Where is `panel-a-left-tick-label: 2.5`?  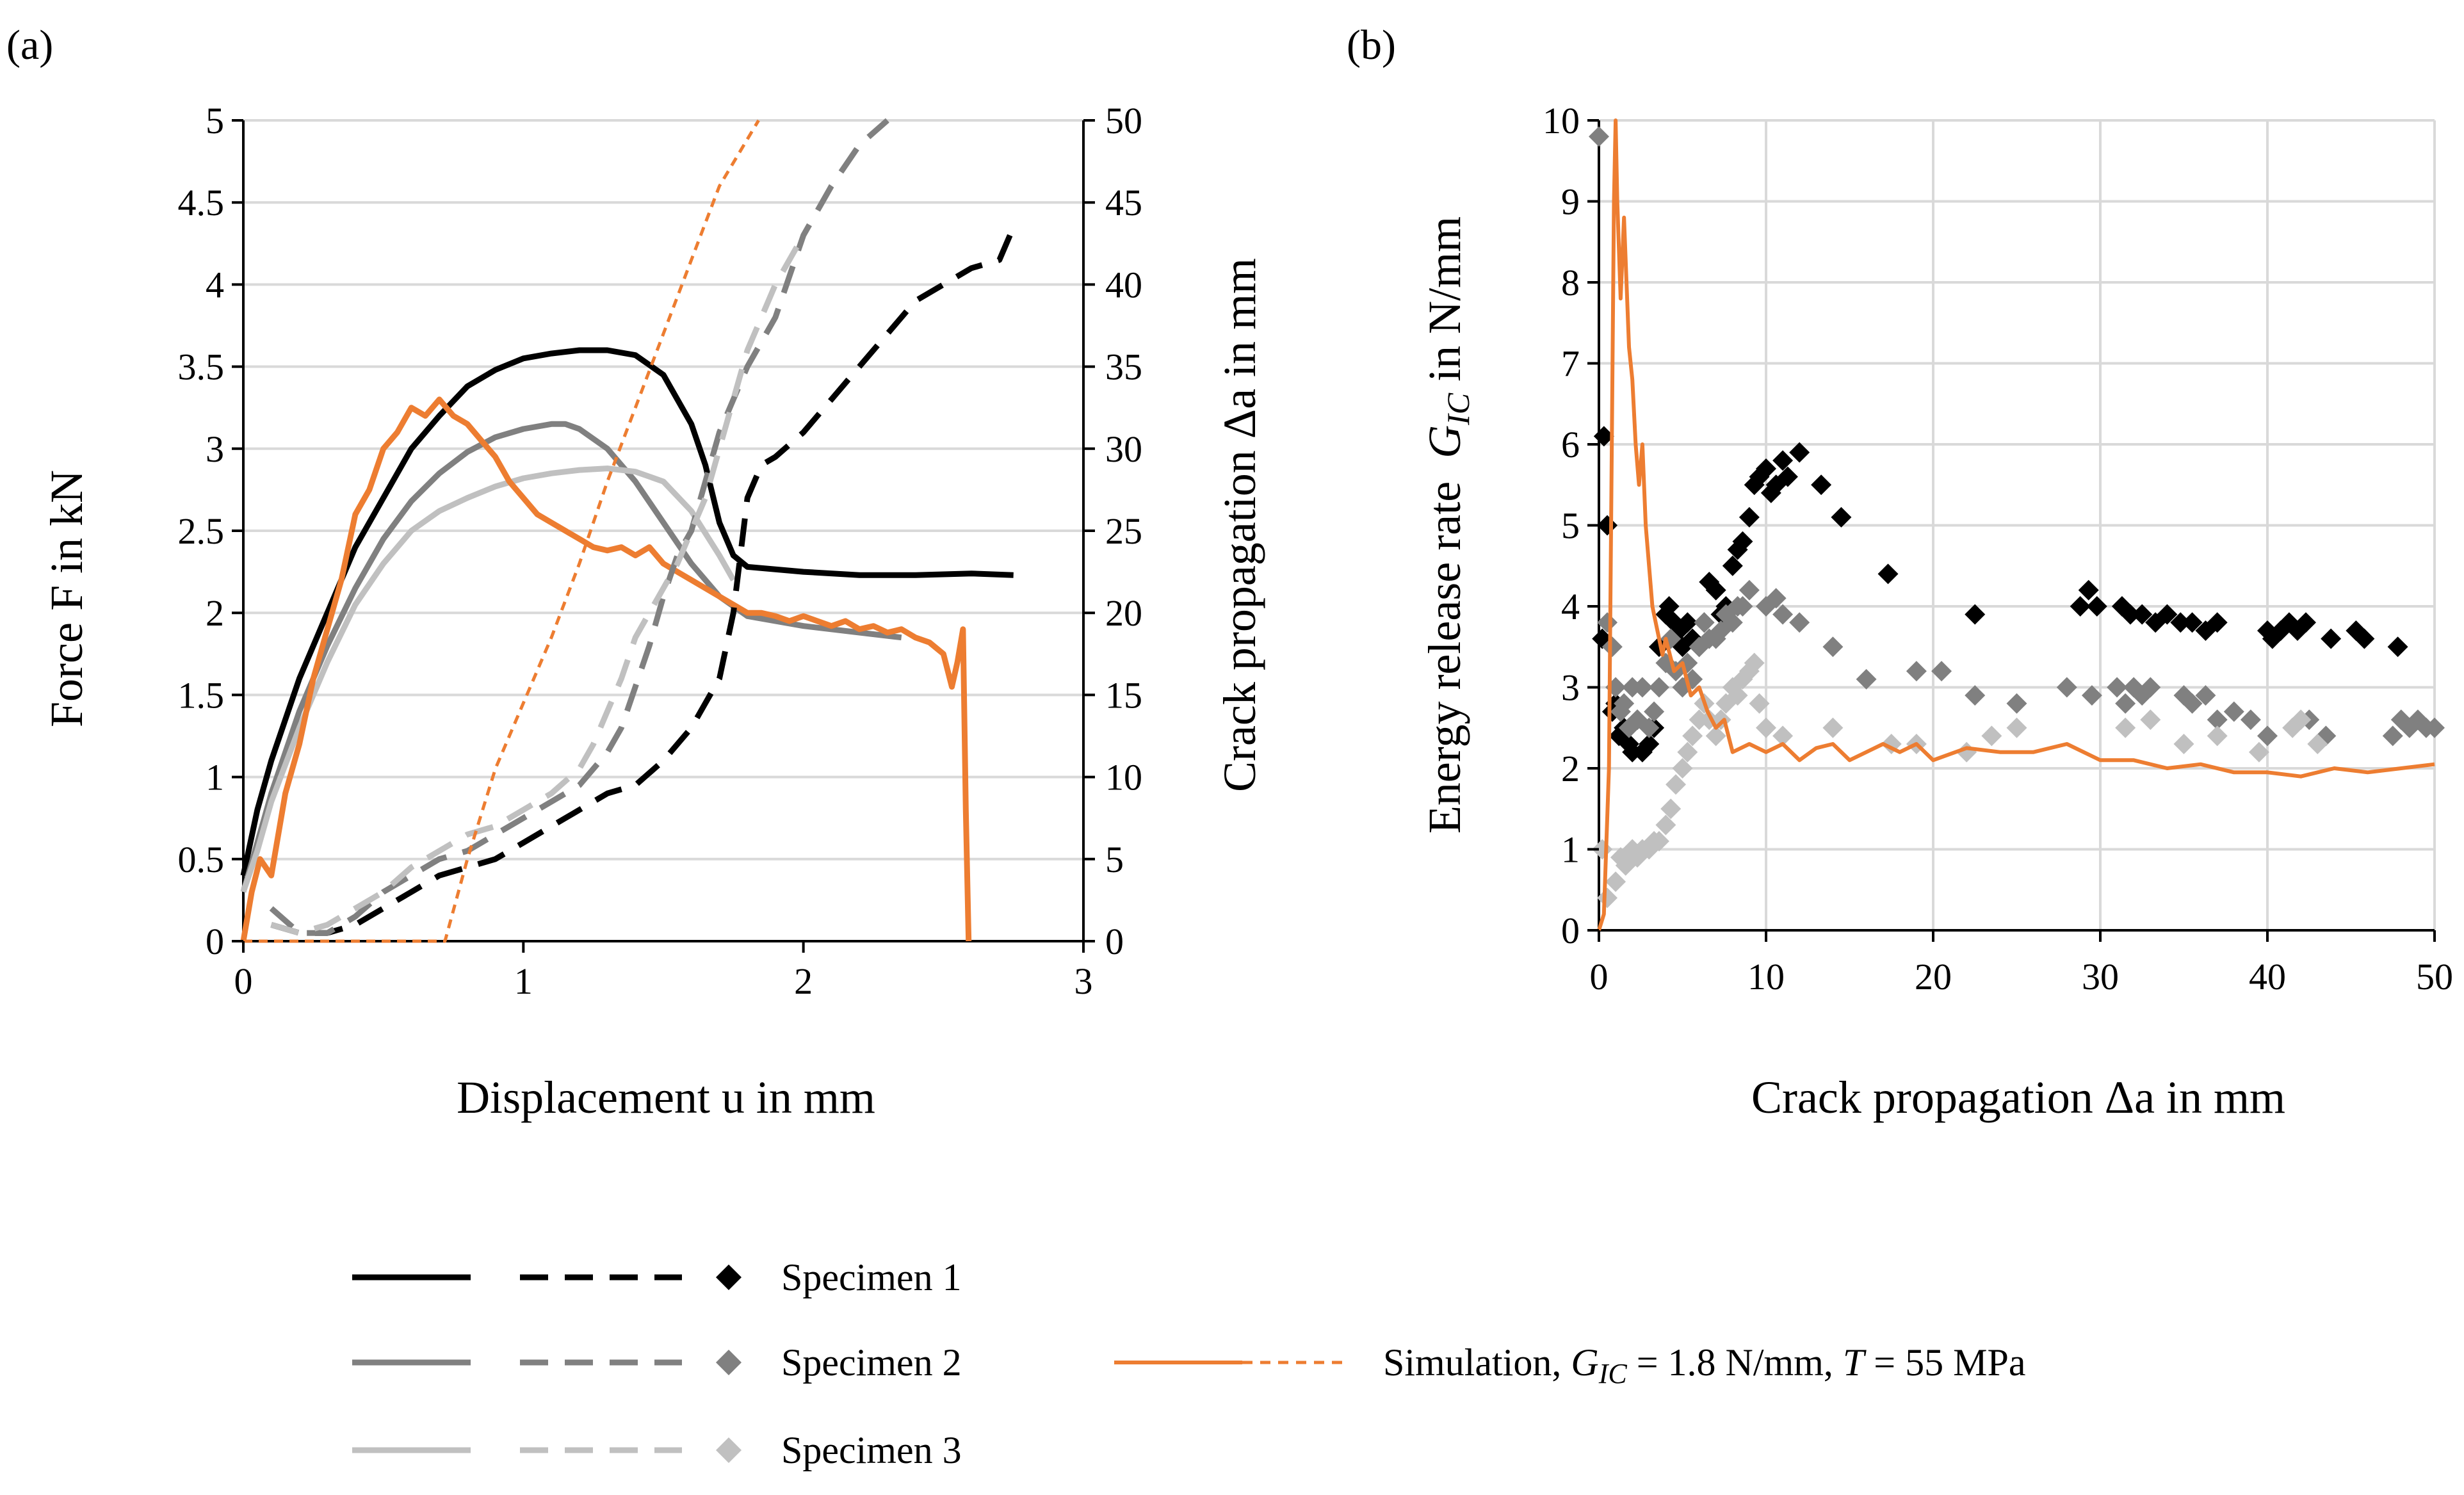
panel-a-left-tick-label: 2.5 is located at coordinates (202, 531).